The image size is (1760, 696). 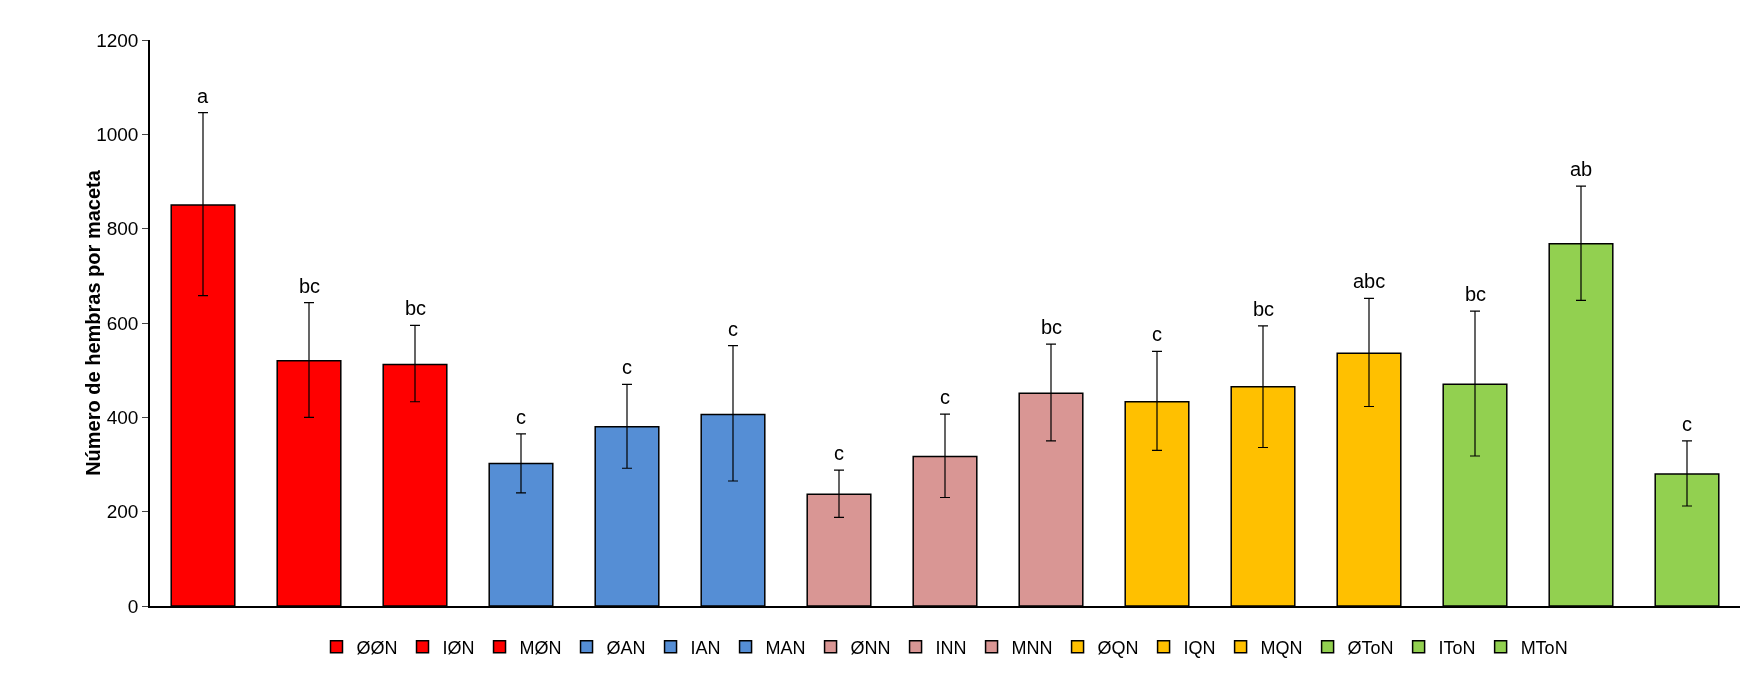 What do you see at coordinates (117, 40) in the screenshot?
I see `y-tick-label: 1200` at bounding box center [117, 40].